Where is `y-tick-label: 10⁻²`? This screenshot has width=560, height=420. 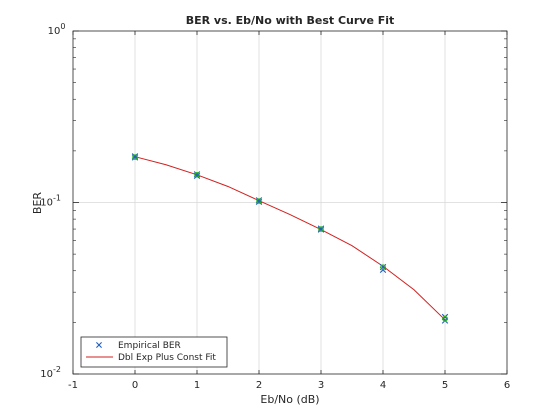 y-tick-label: 10⁻² is located at coordinates (50, 372).